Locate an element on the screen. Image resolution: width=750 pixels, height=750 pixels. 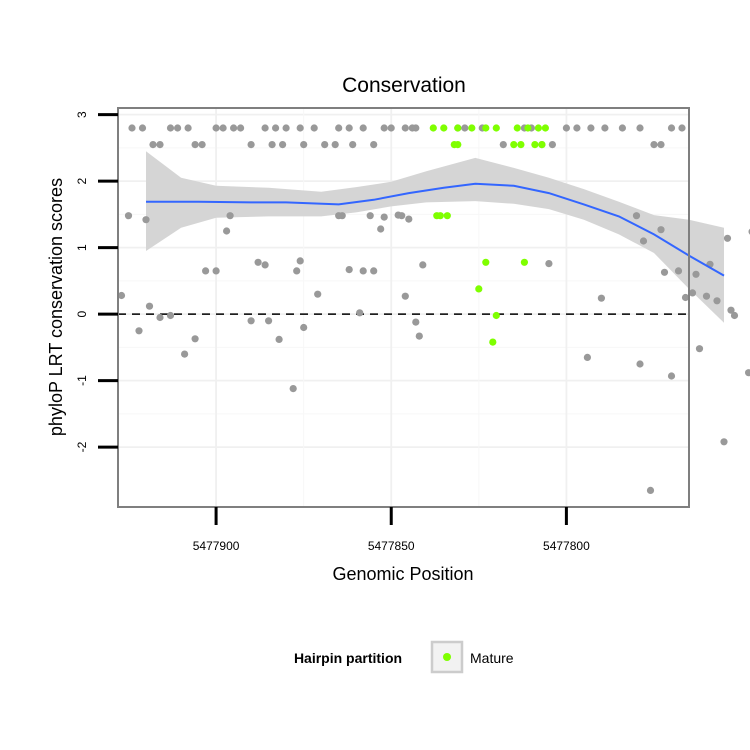
x-tick-label: 5477850 is located at coordinates (391, 546).